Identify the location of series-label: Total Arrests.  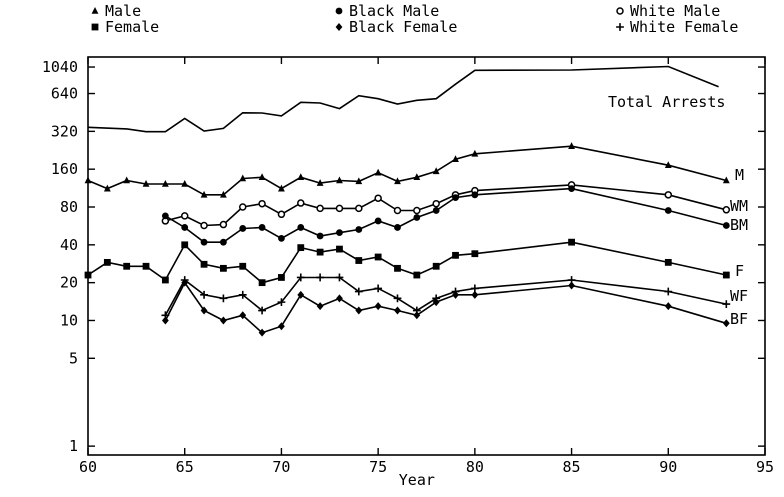
(666, 102).